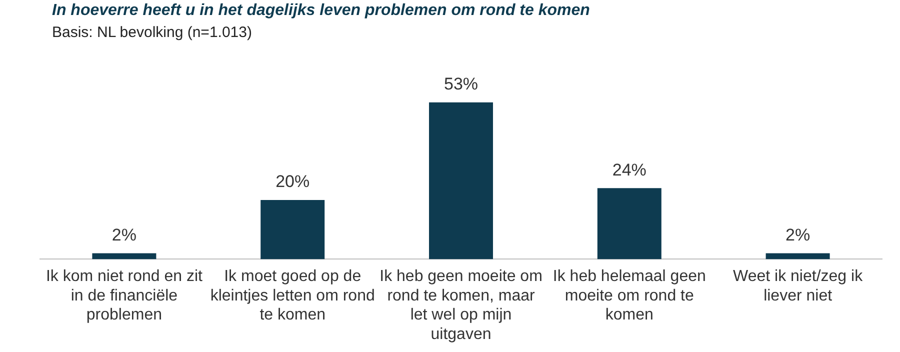 The image size is (900, 352). What do you see at coordinates (629, 296) in the screenshot?
I see `x-tick-label: Ik heb helemaal geen moeite om rond te komen` at bounding box center [629, 296].